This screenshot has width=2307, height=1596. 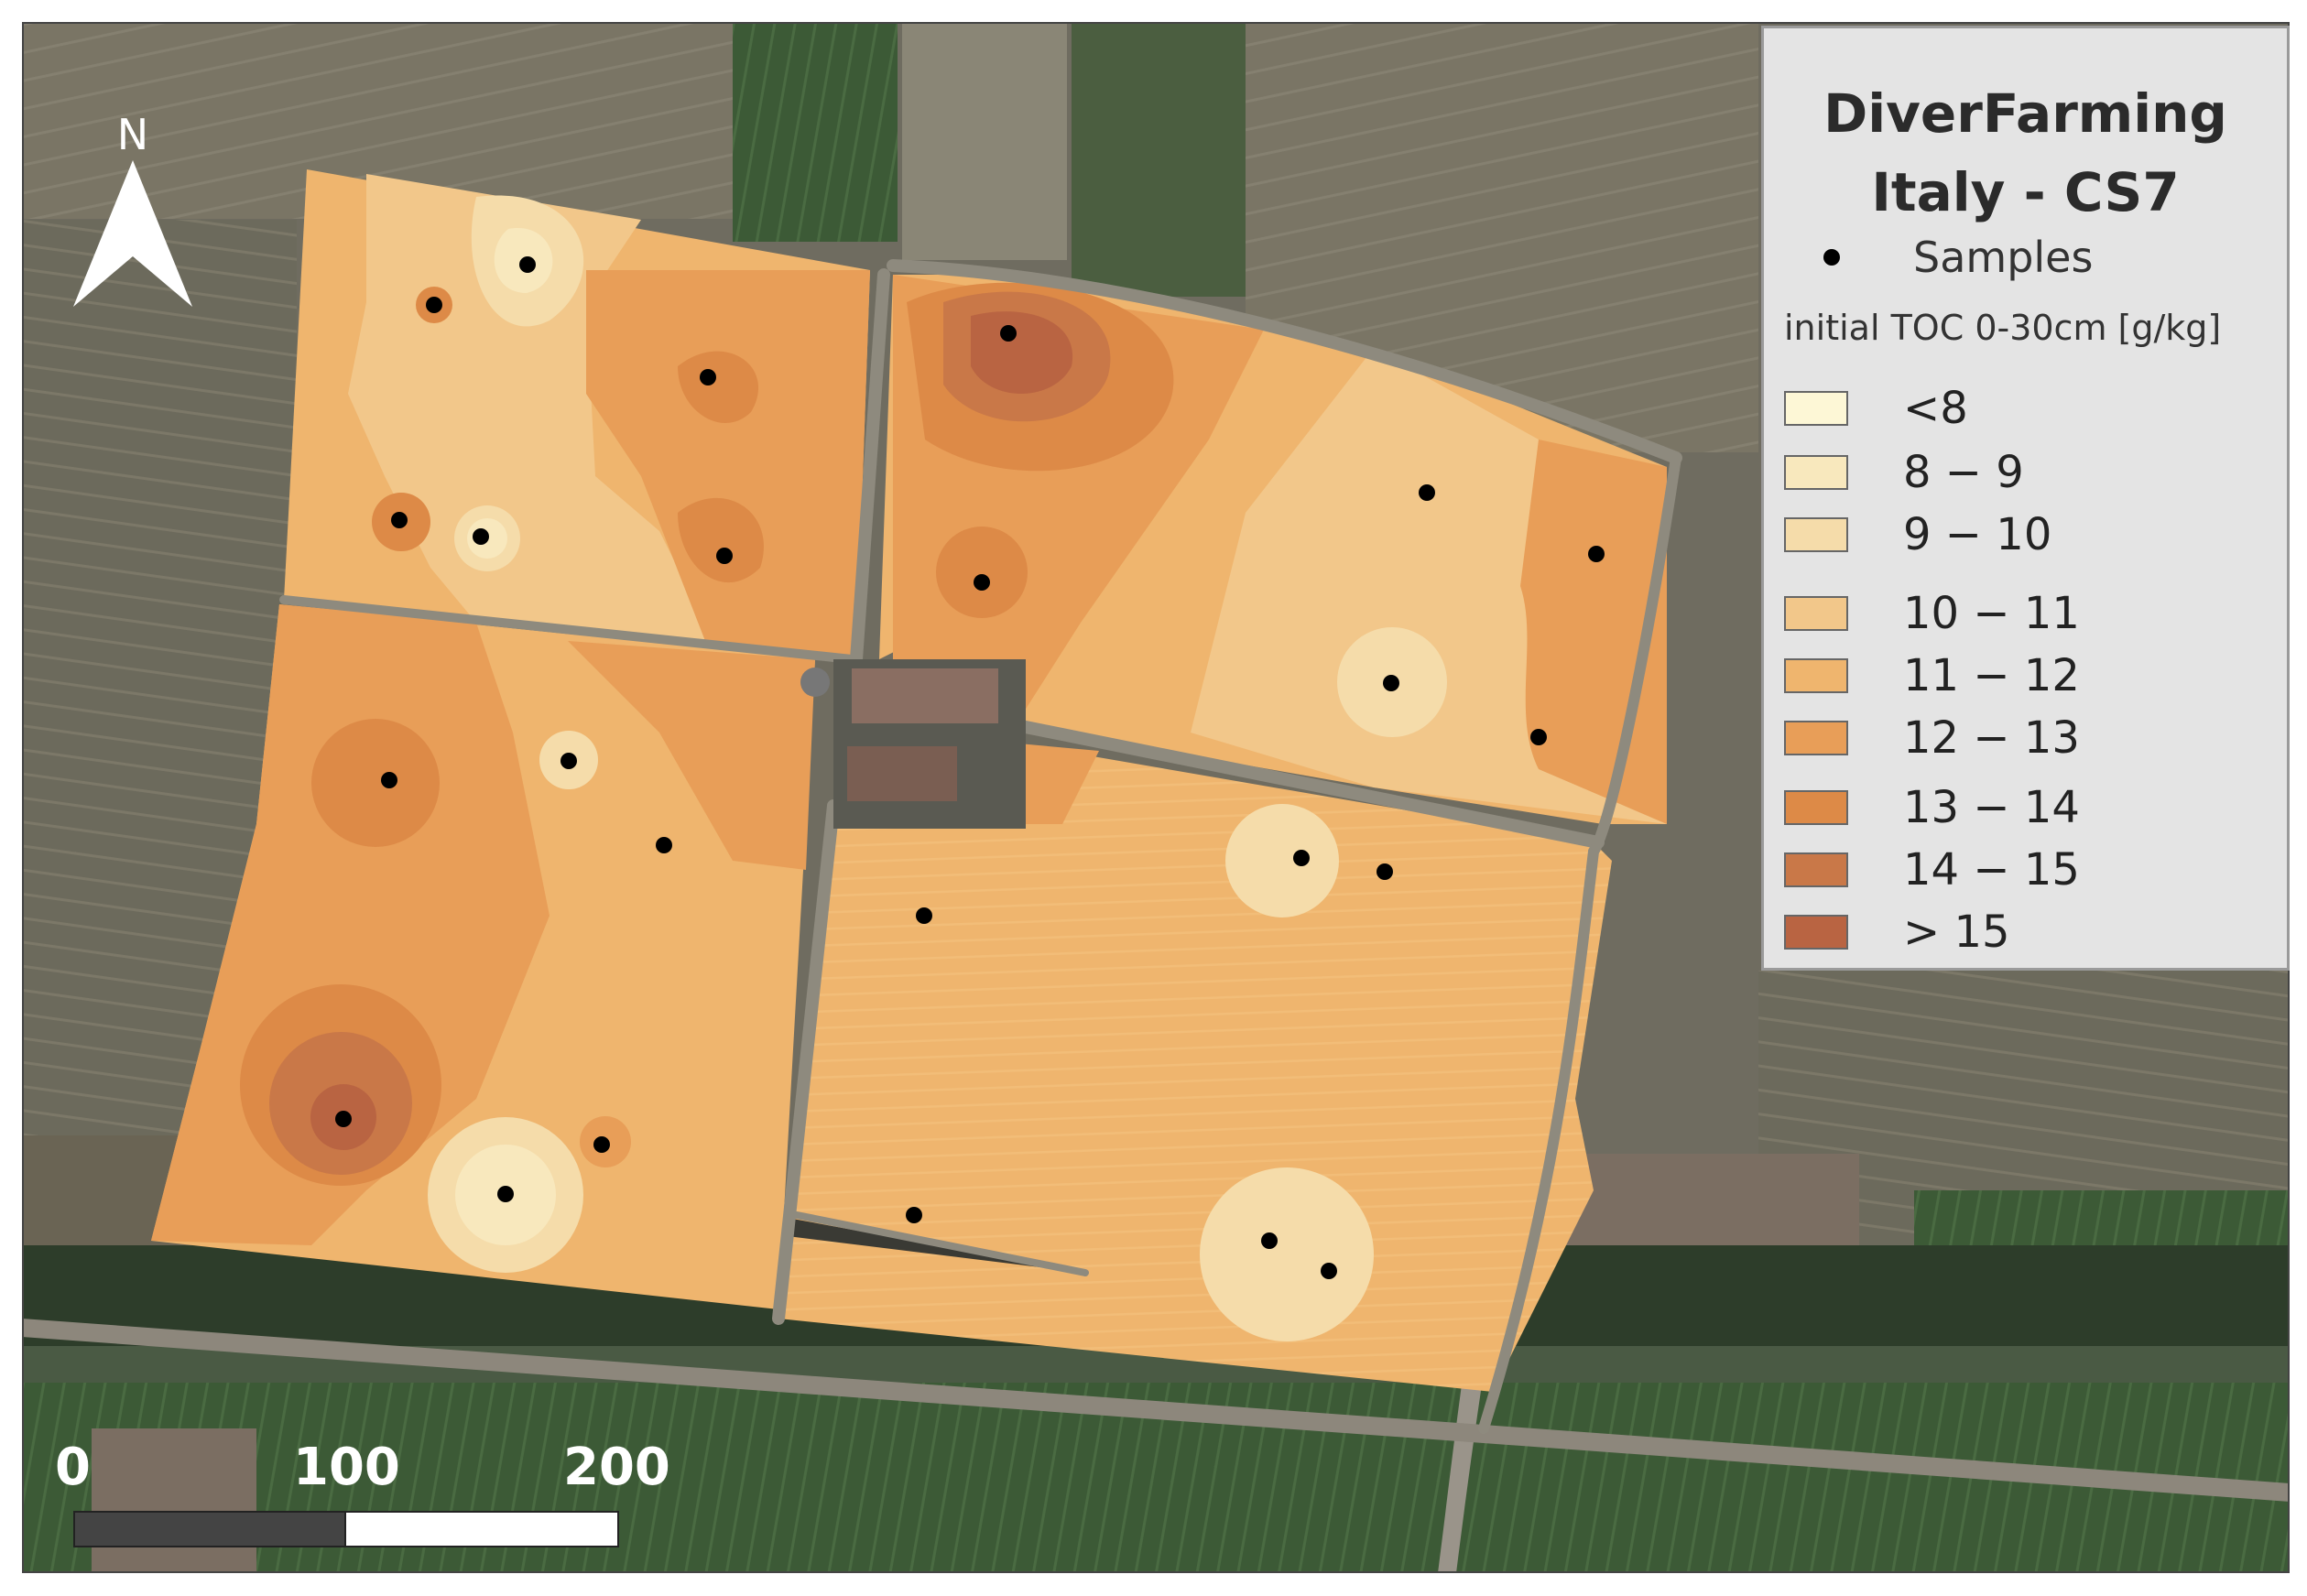 What do you see at coordinates (1831, 257) in the screenshot?
I see `sample-dot-icon` at bounding box center [1831, 257].